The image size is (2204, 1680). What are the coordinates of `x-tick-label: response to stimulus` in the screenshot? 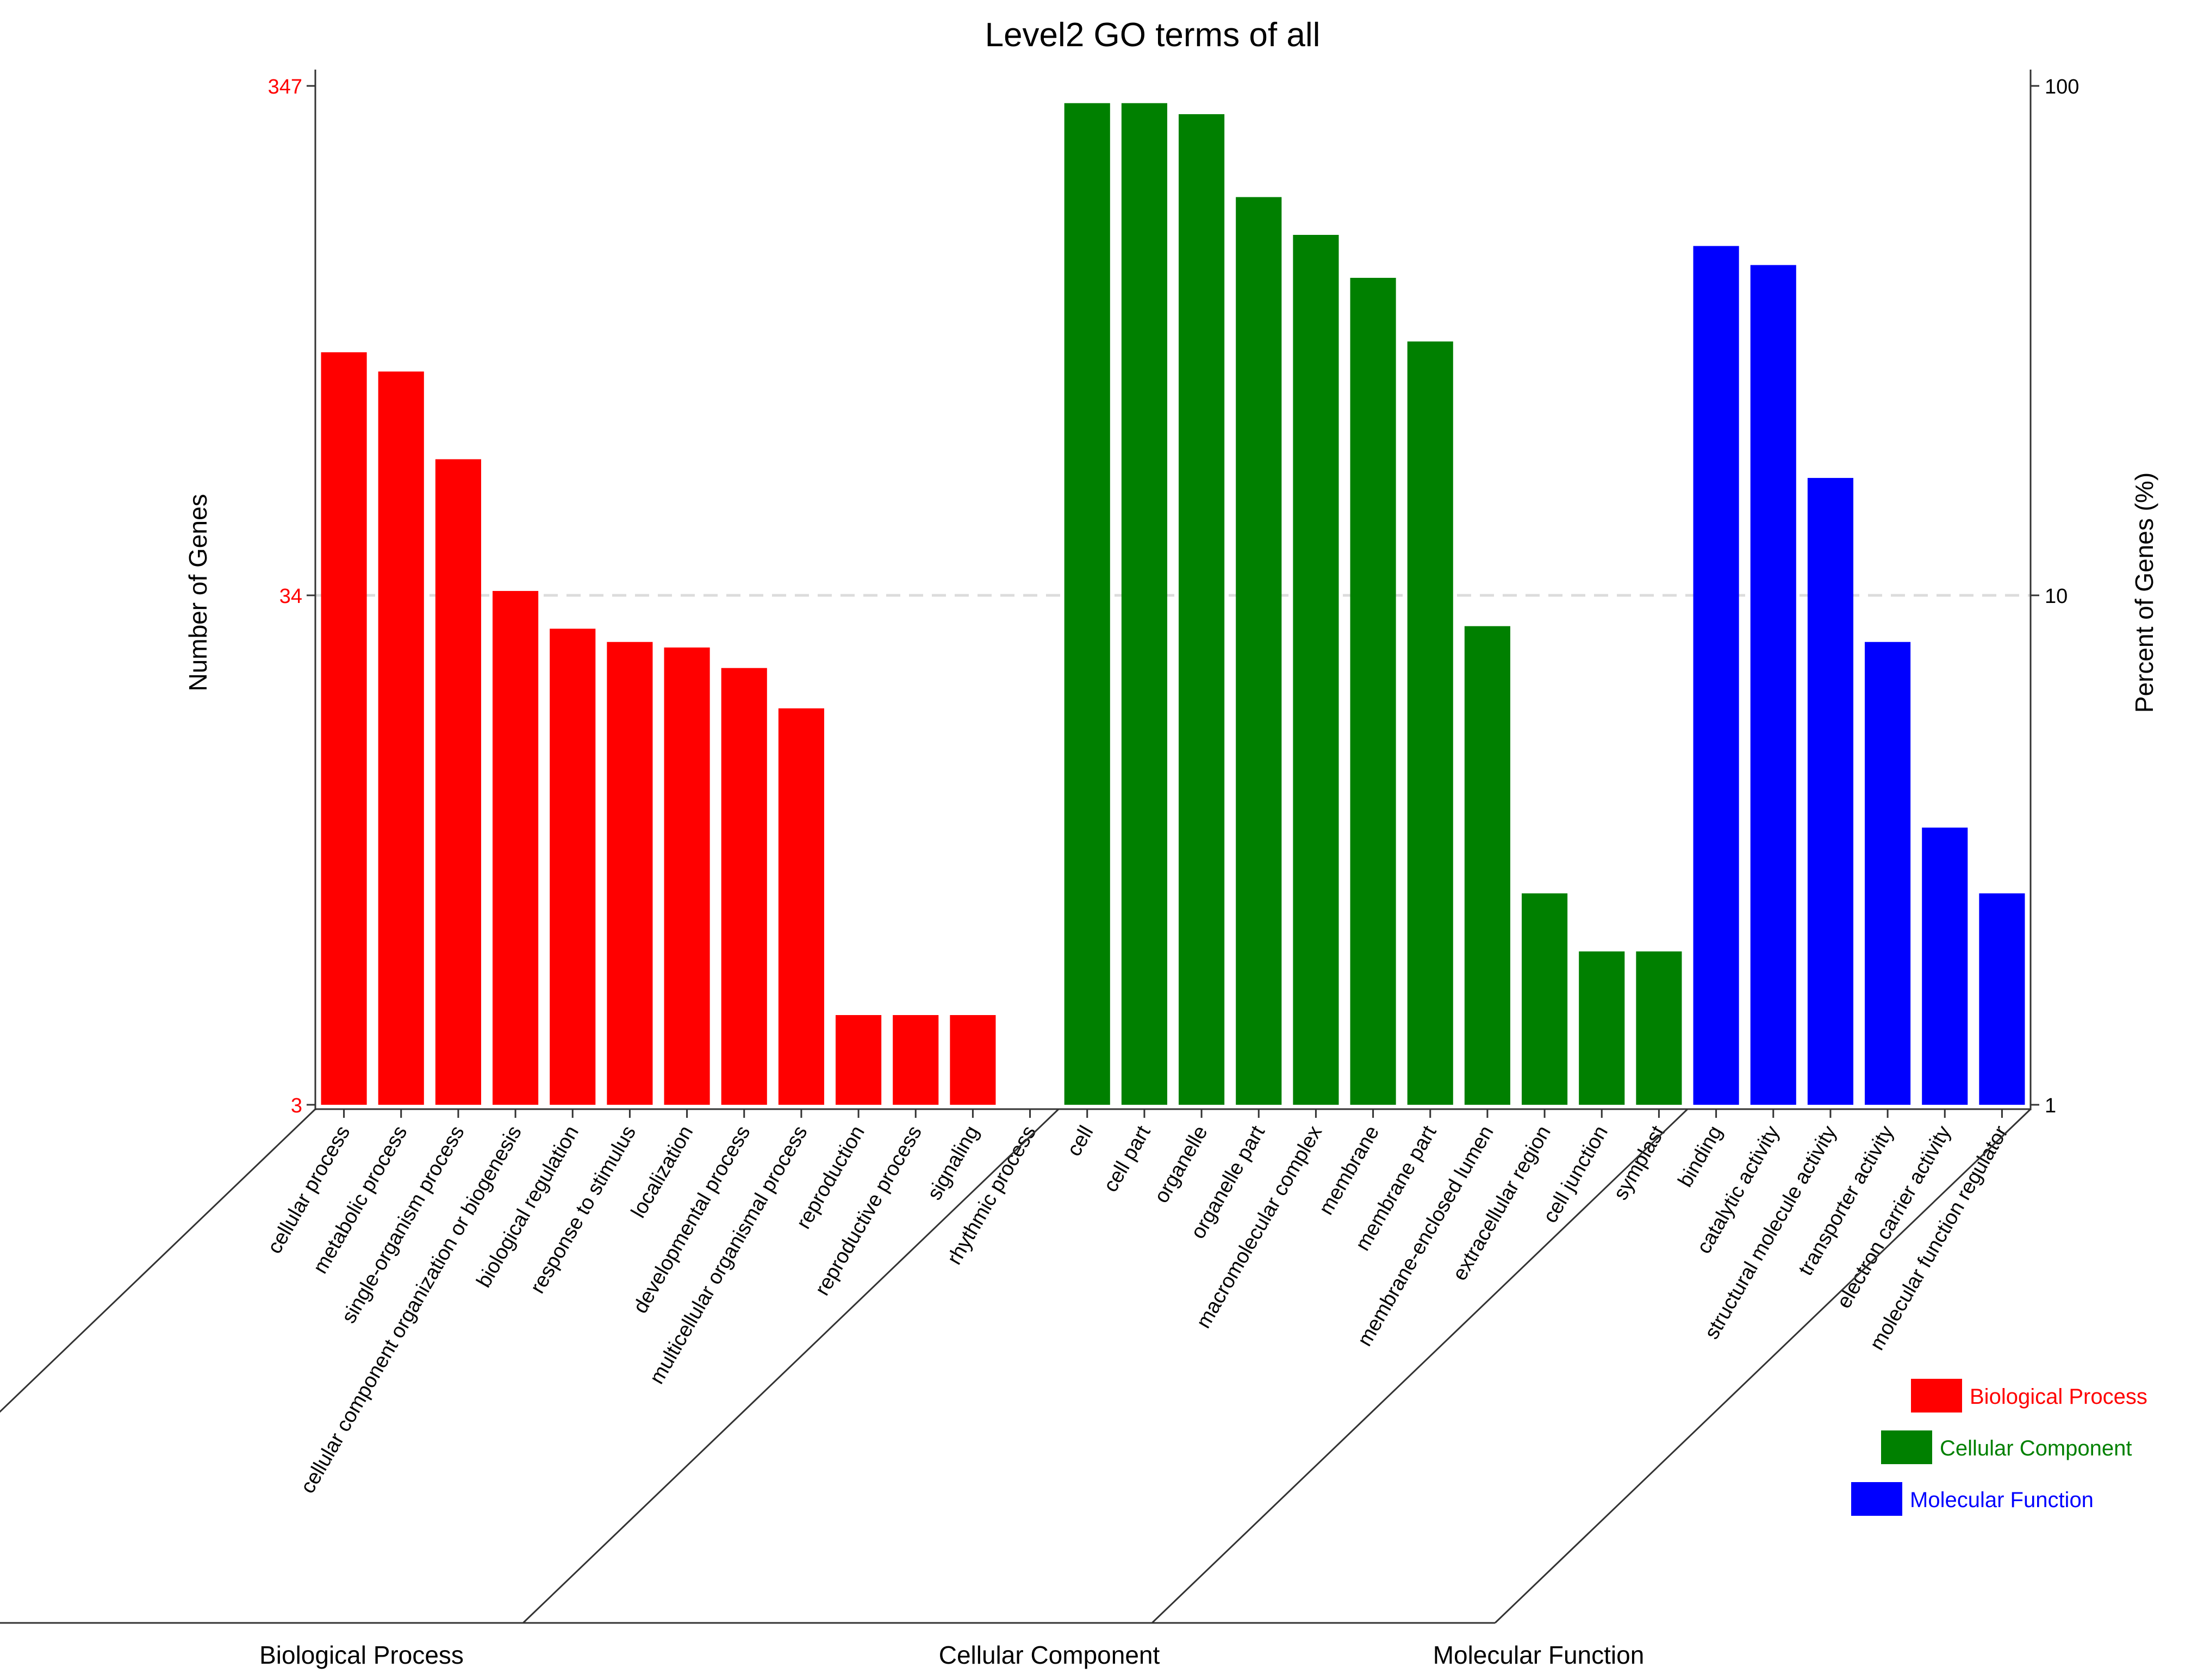 It's located at (584, 1210).